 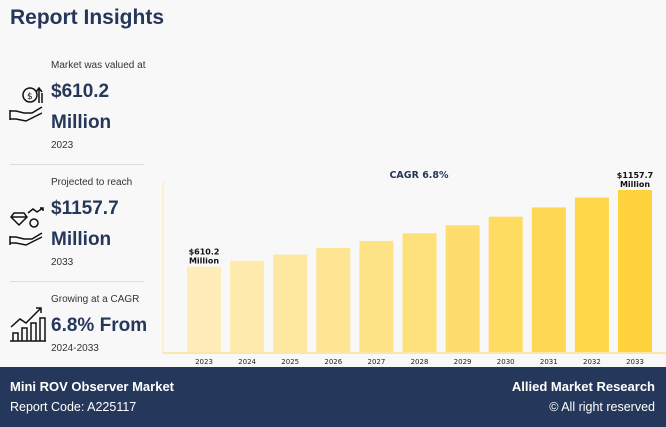 I want to click on bar-2027, so click(x=376, y=296).